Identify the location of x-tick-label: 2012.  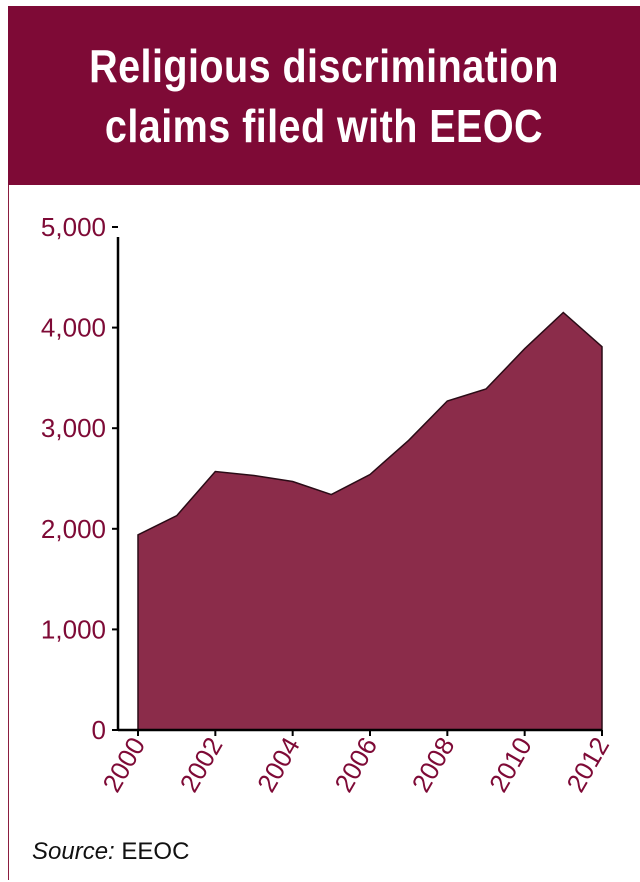
(587, 764).